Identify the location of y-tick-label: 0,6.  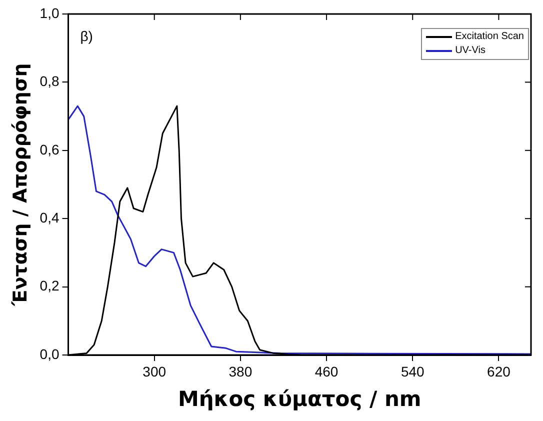
(50, 149).